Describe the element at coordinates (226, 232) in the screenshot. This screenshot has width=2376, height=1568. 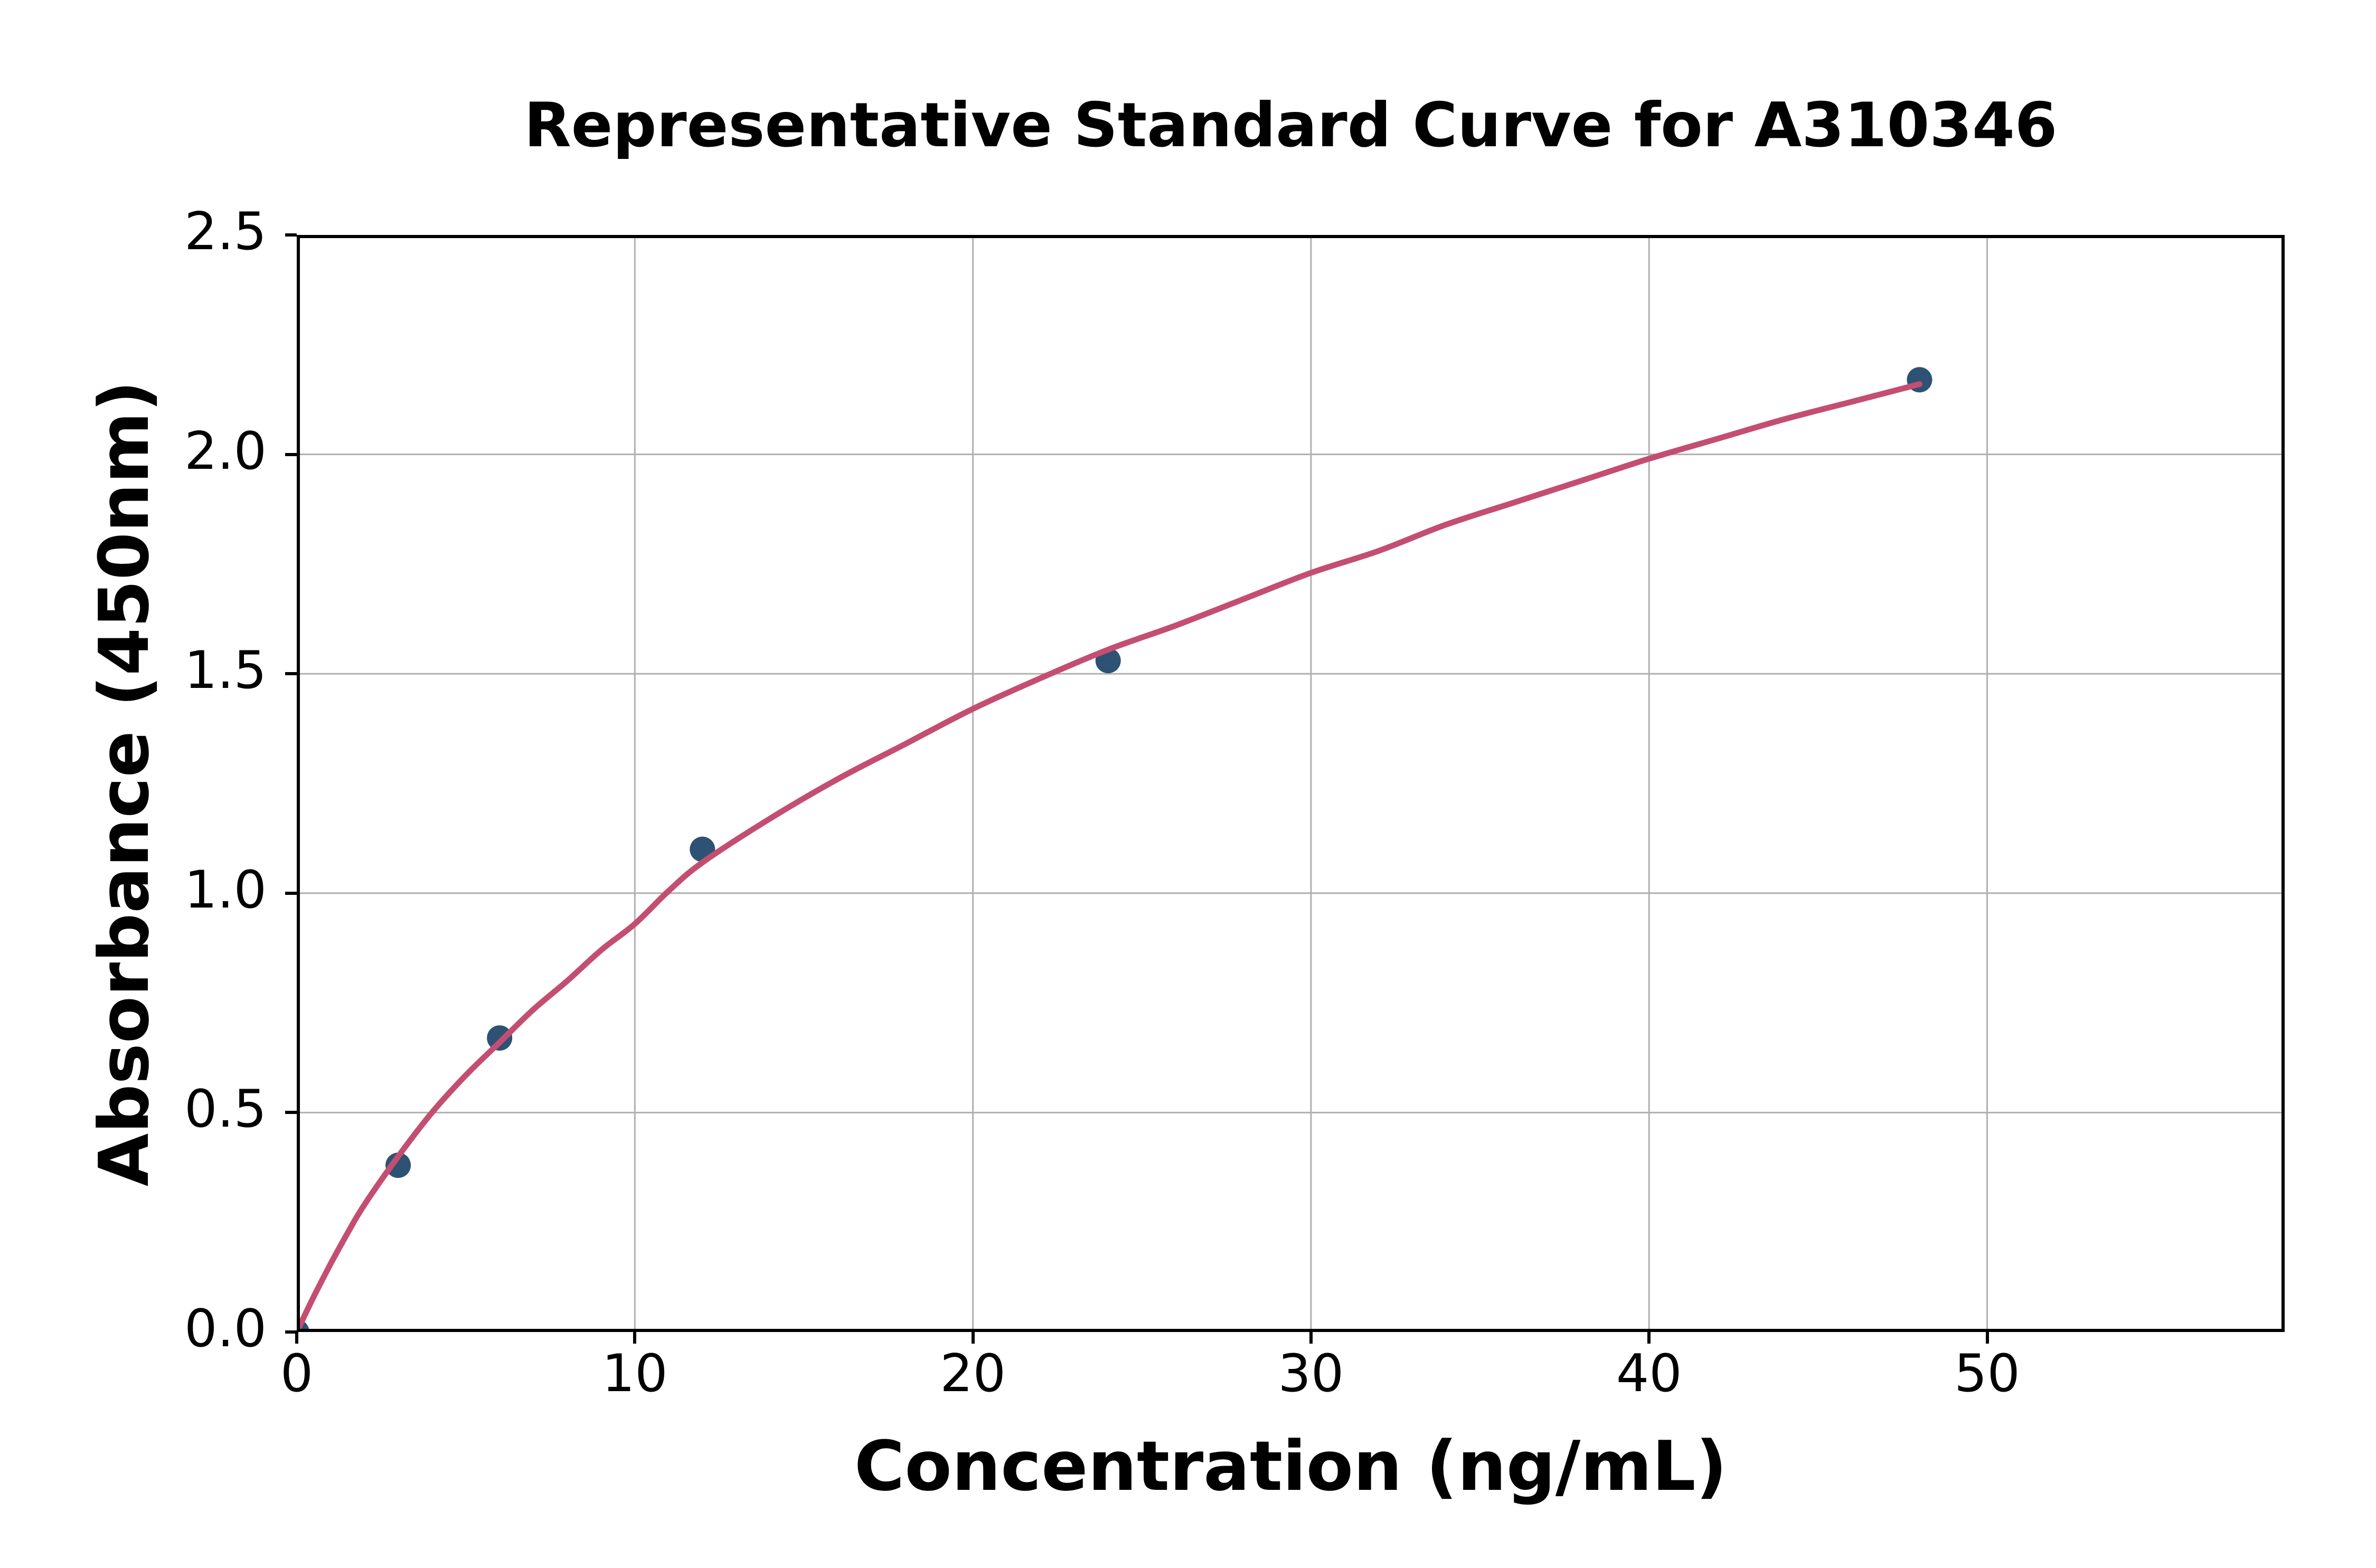
I see `y-tick-label: 2.5` at that location.